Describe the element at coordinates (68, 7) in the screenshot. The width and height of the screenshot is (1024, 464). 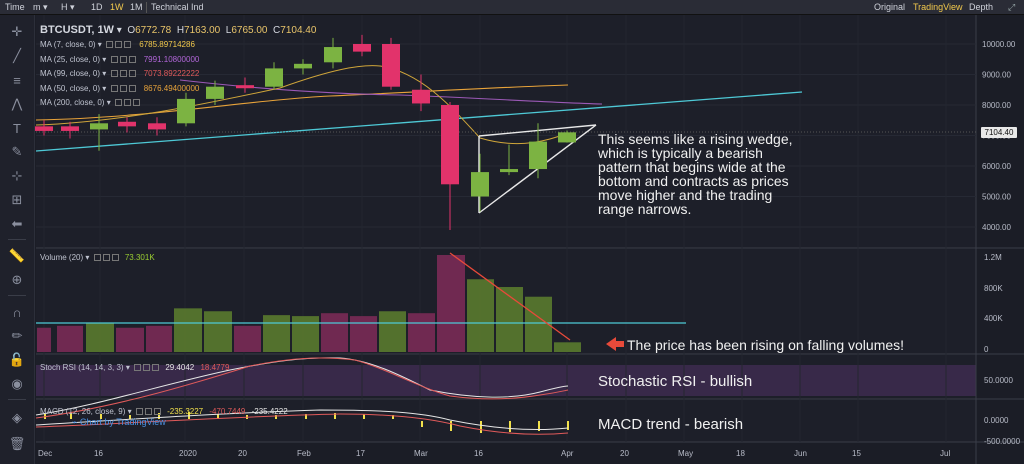
I see `hours-dropdown: H ▾` at that location.